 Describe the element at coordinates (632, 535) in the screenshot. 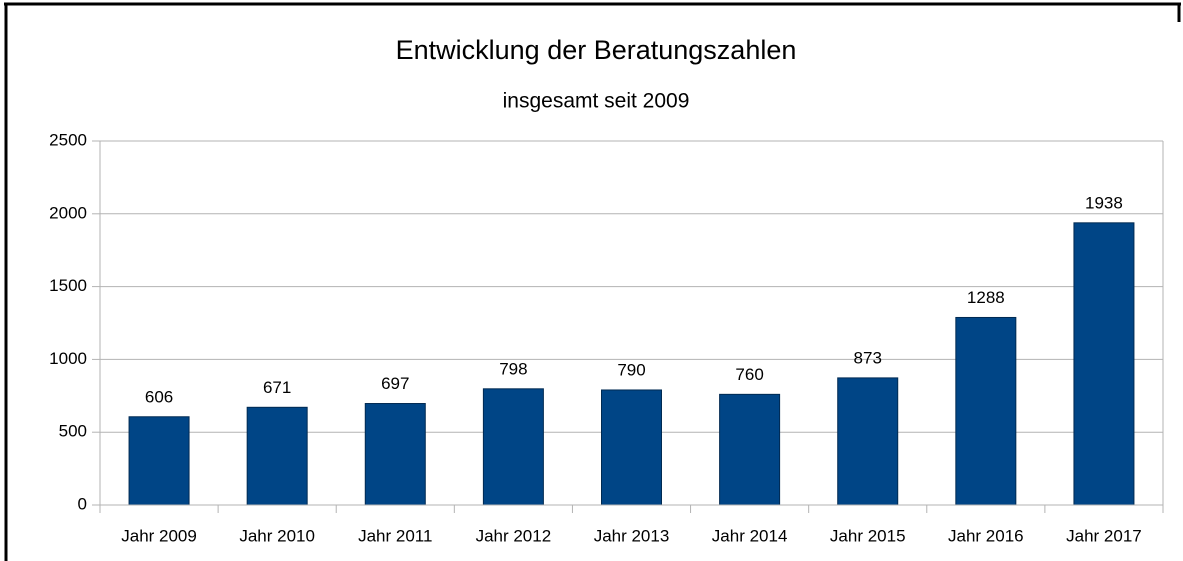

I see `x-tick-label: Jahr 2013` at that location.